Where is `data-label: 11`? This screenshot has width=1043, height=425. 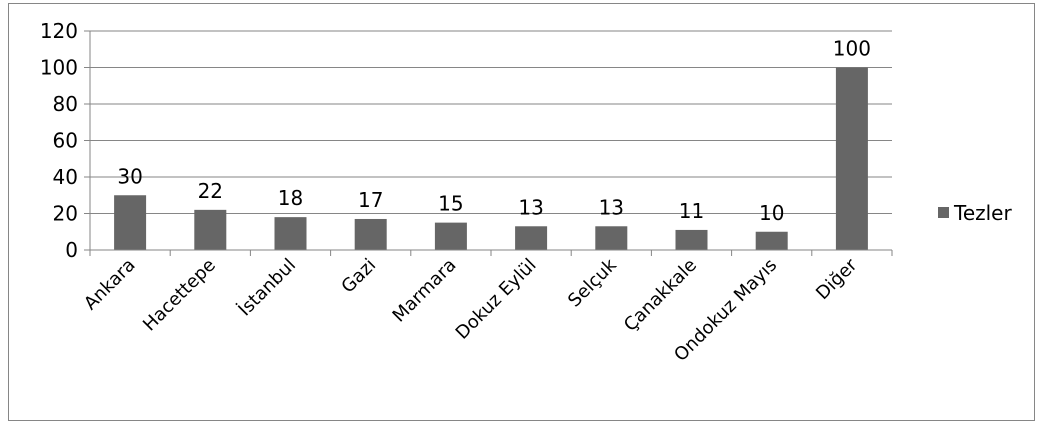 data-label: 11 is located at coordinates (691, 211).